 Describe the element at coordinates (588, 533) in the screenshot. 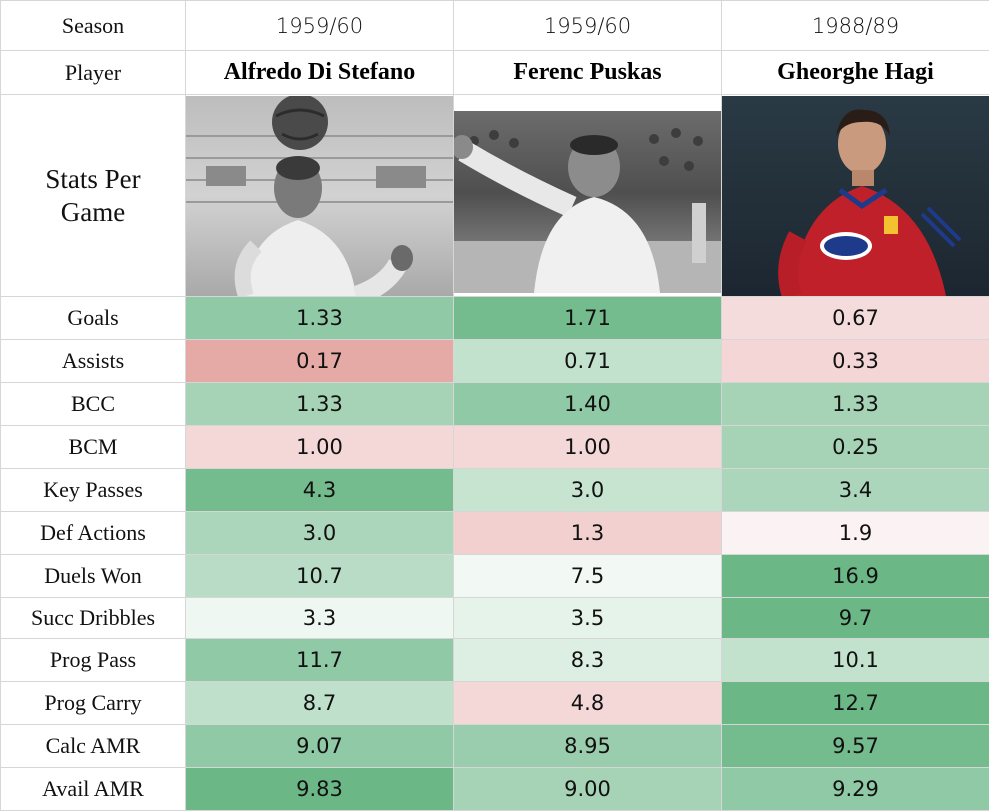

I see `stat-value-cell: 1.3` at that location.